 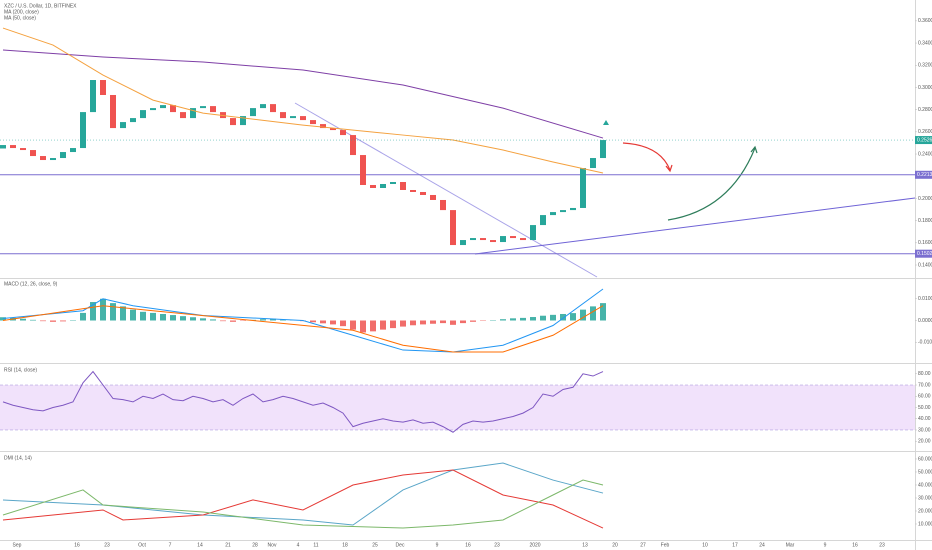 I want to click on time-axis-label: Nov, so click(x=272, y=545).